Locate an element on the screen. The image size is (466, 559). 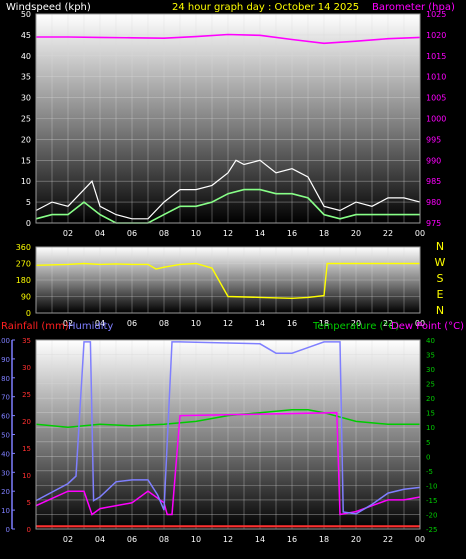
rain-tick: 30 is located at coordinates (26, 368).